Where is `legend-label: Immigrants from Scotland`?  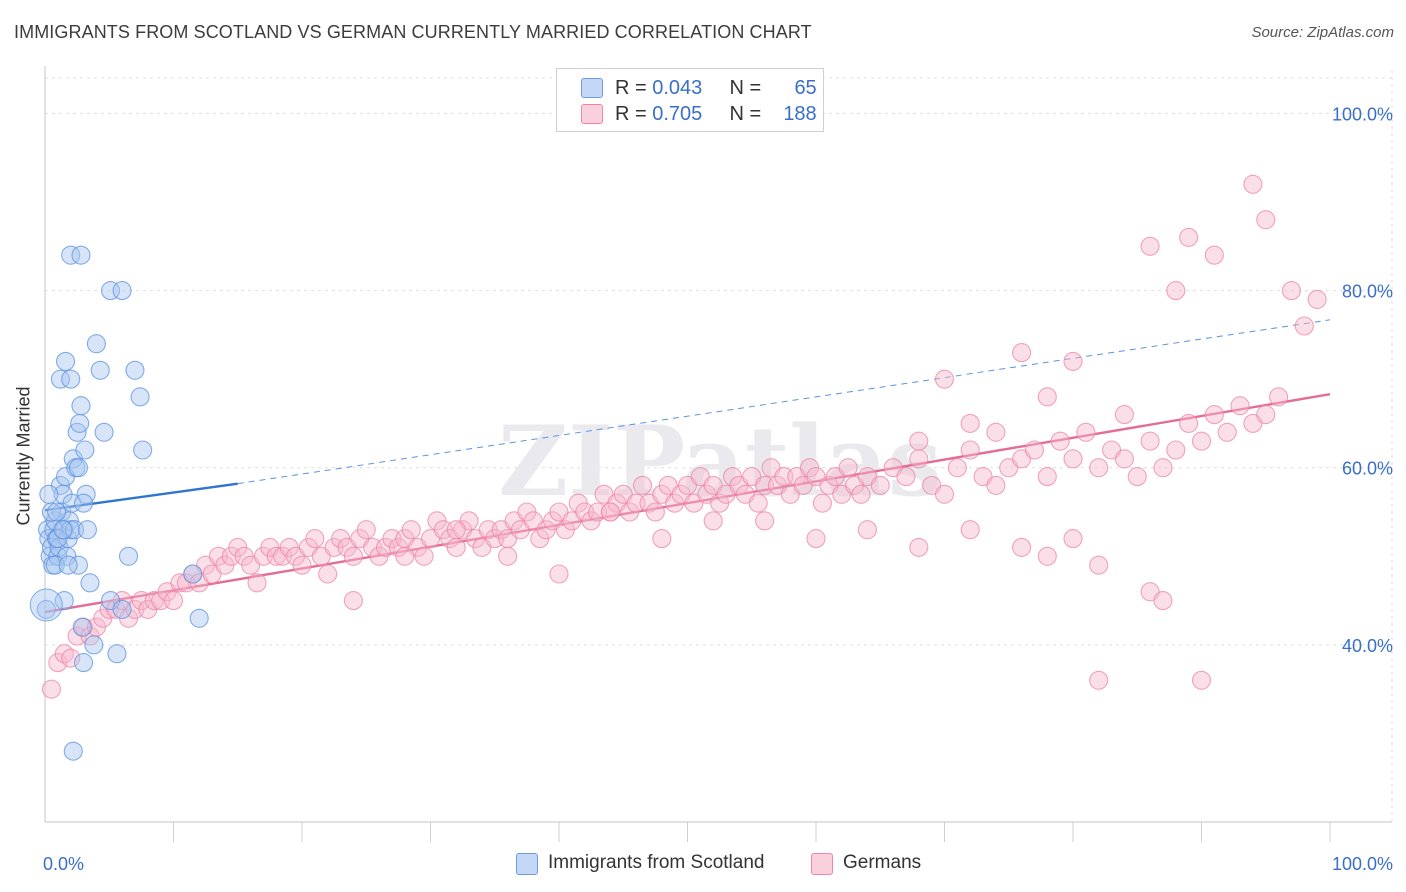 legend-label: Immigrants from Scotland is located at coordinates (656, 862).